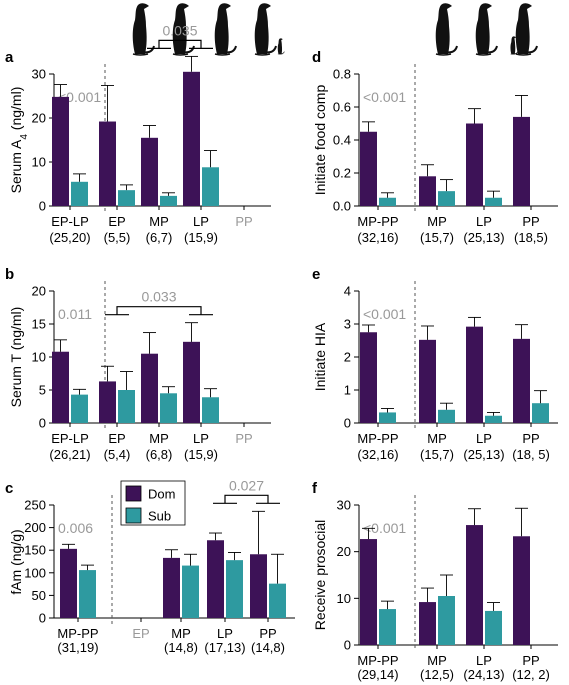 This screenshot has width=569, height=685. What do you see at coordinates (344, 505) in the screenshot?
I see `y-tick-label: 30` at bounding box center [344, 505].